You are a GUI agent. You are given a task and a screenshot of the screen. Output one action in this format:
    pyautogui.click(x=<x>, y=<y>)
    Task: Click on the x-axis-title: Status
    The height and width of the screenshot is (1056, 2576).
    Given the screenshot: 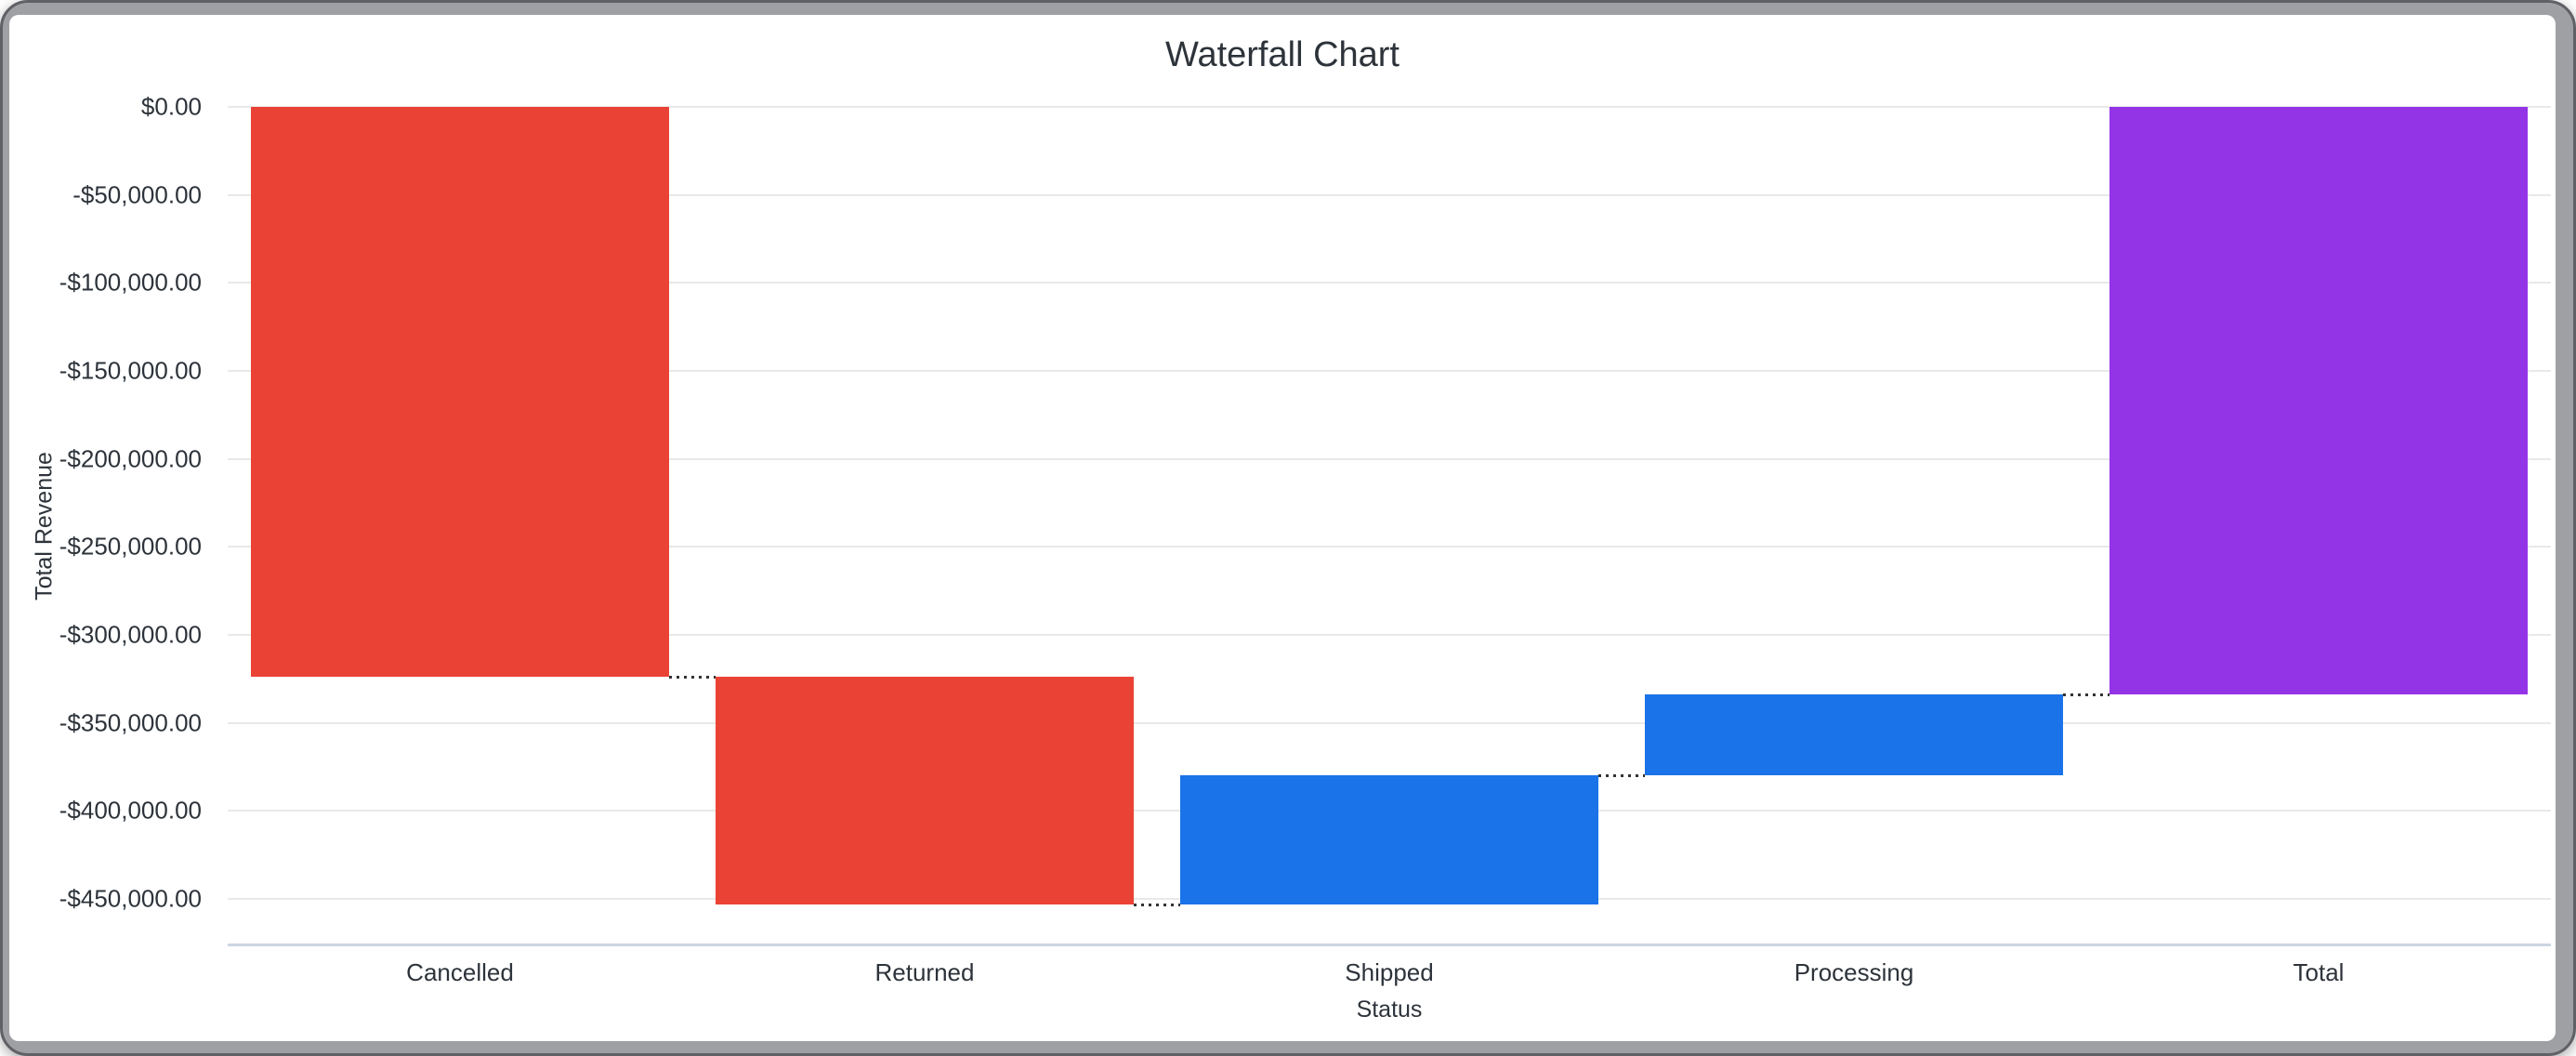 What is the action you would take?
    pyautogui.click(x=1389, y=1010)
    